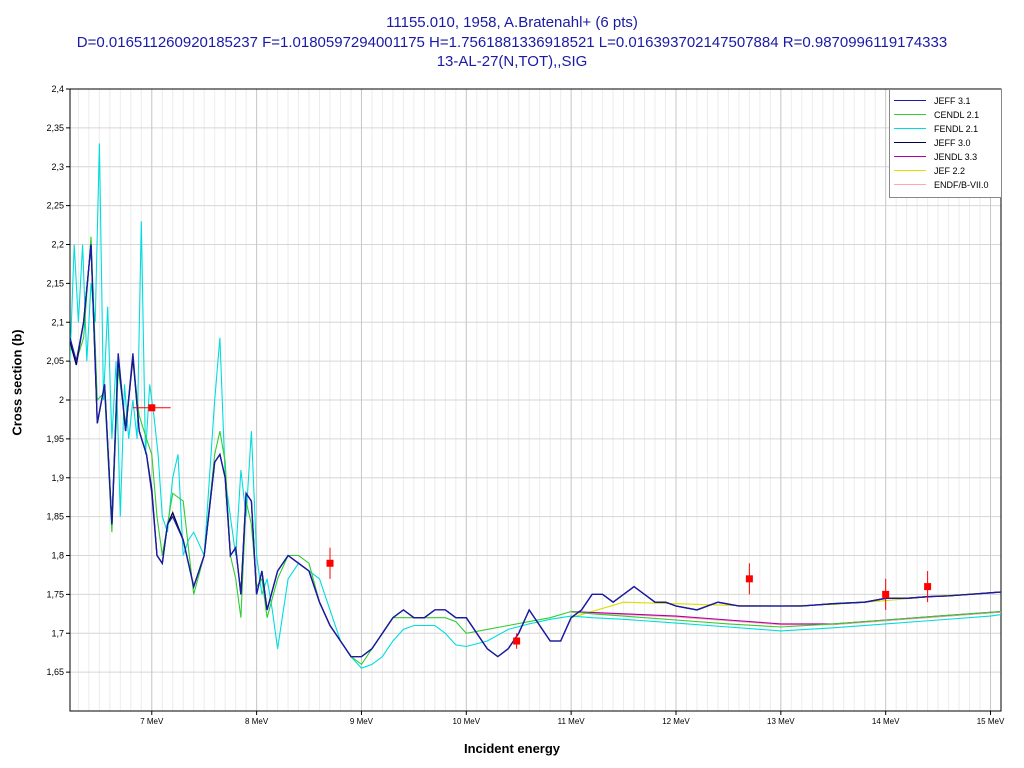  I want to click on y-tick-label: 1,95, so click(55, 439).